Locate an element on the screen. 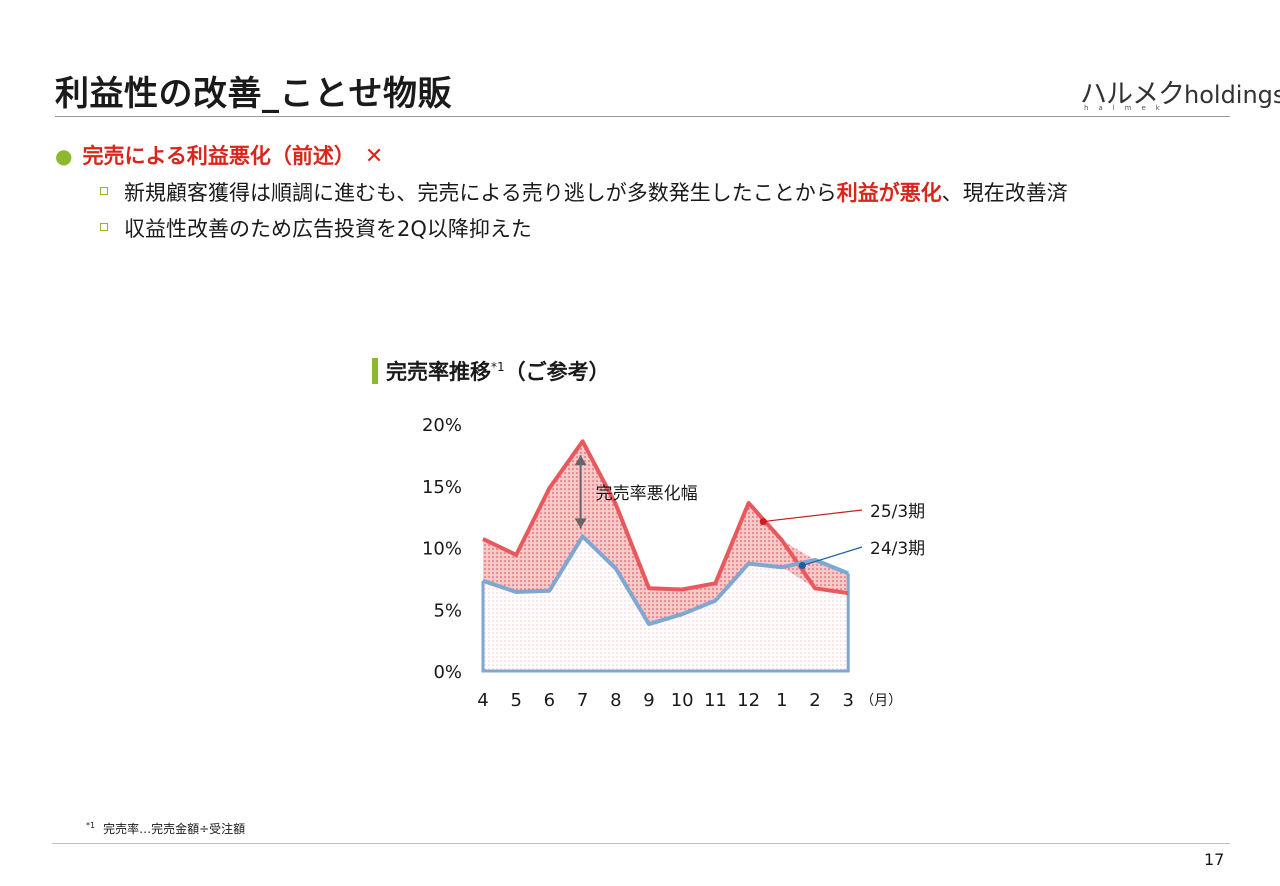 This screenshot has height=886, width=1280. gap-area is located at coordinates (666, 533).